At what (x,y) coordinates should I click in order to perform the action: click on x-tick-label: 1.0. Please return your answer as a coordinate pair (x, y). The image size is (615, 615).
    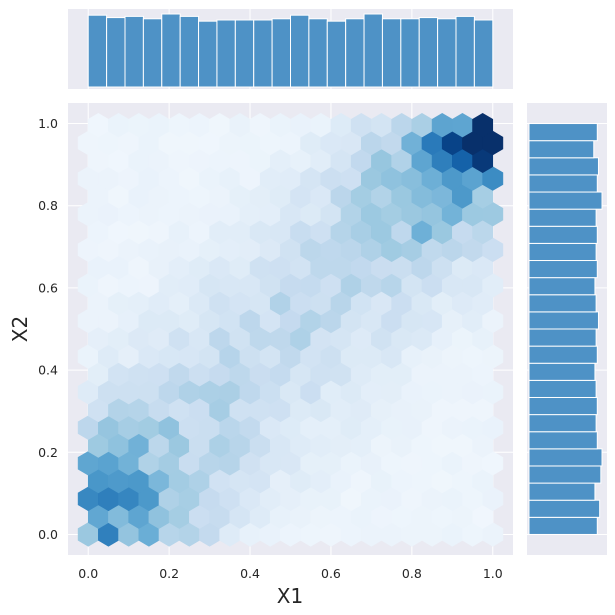
    Looking at the image, I should click on (493, 573).